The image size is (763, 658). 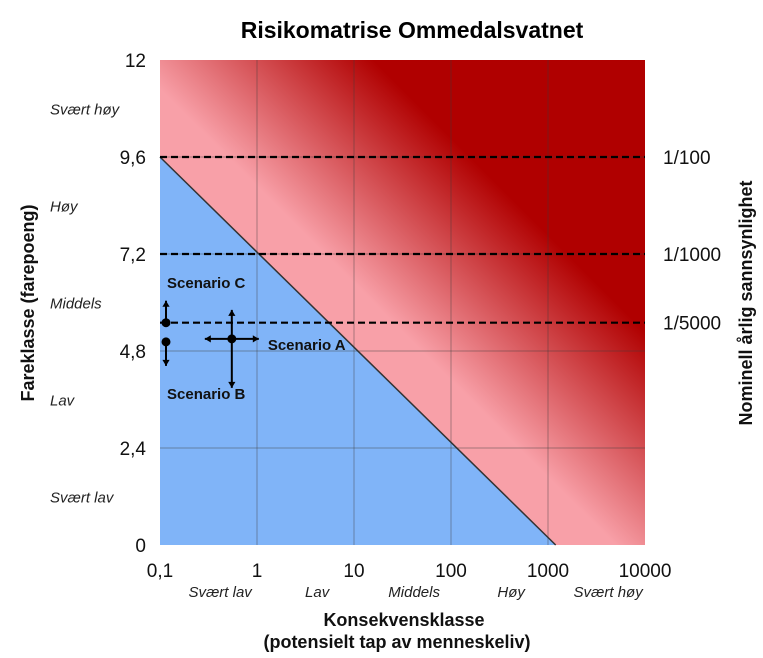 I want to click on y-tick-label: 2,4, so click(x=133, y=449).